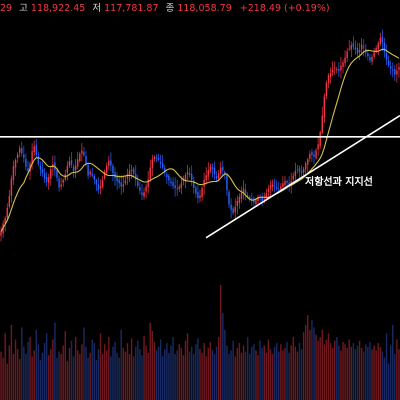  What do you see at coordinates (170, 8) in the screenshot?
I see `close-label: 종` at bounding box center [170, 8].